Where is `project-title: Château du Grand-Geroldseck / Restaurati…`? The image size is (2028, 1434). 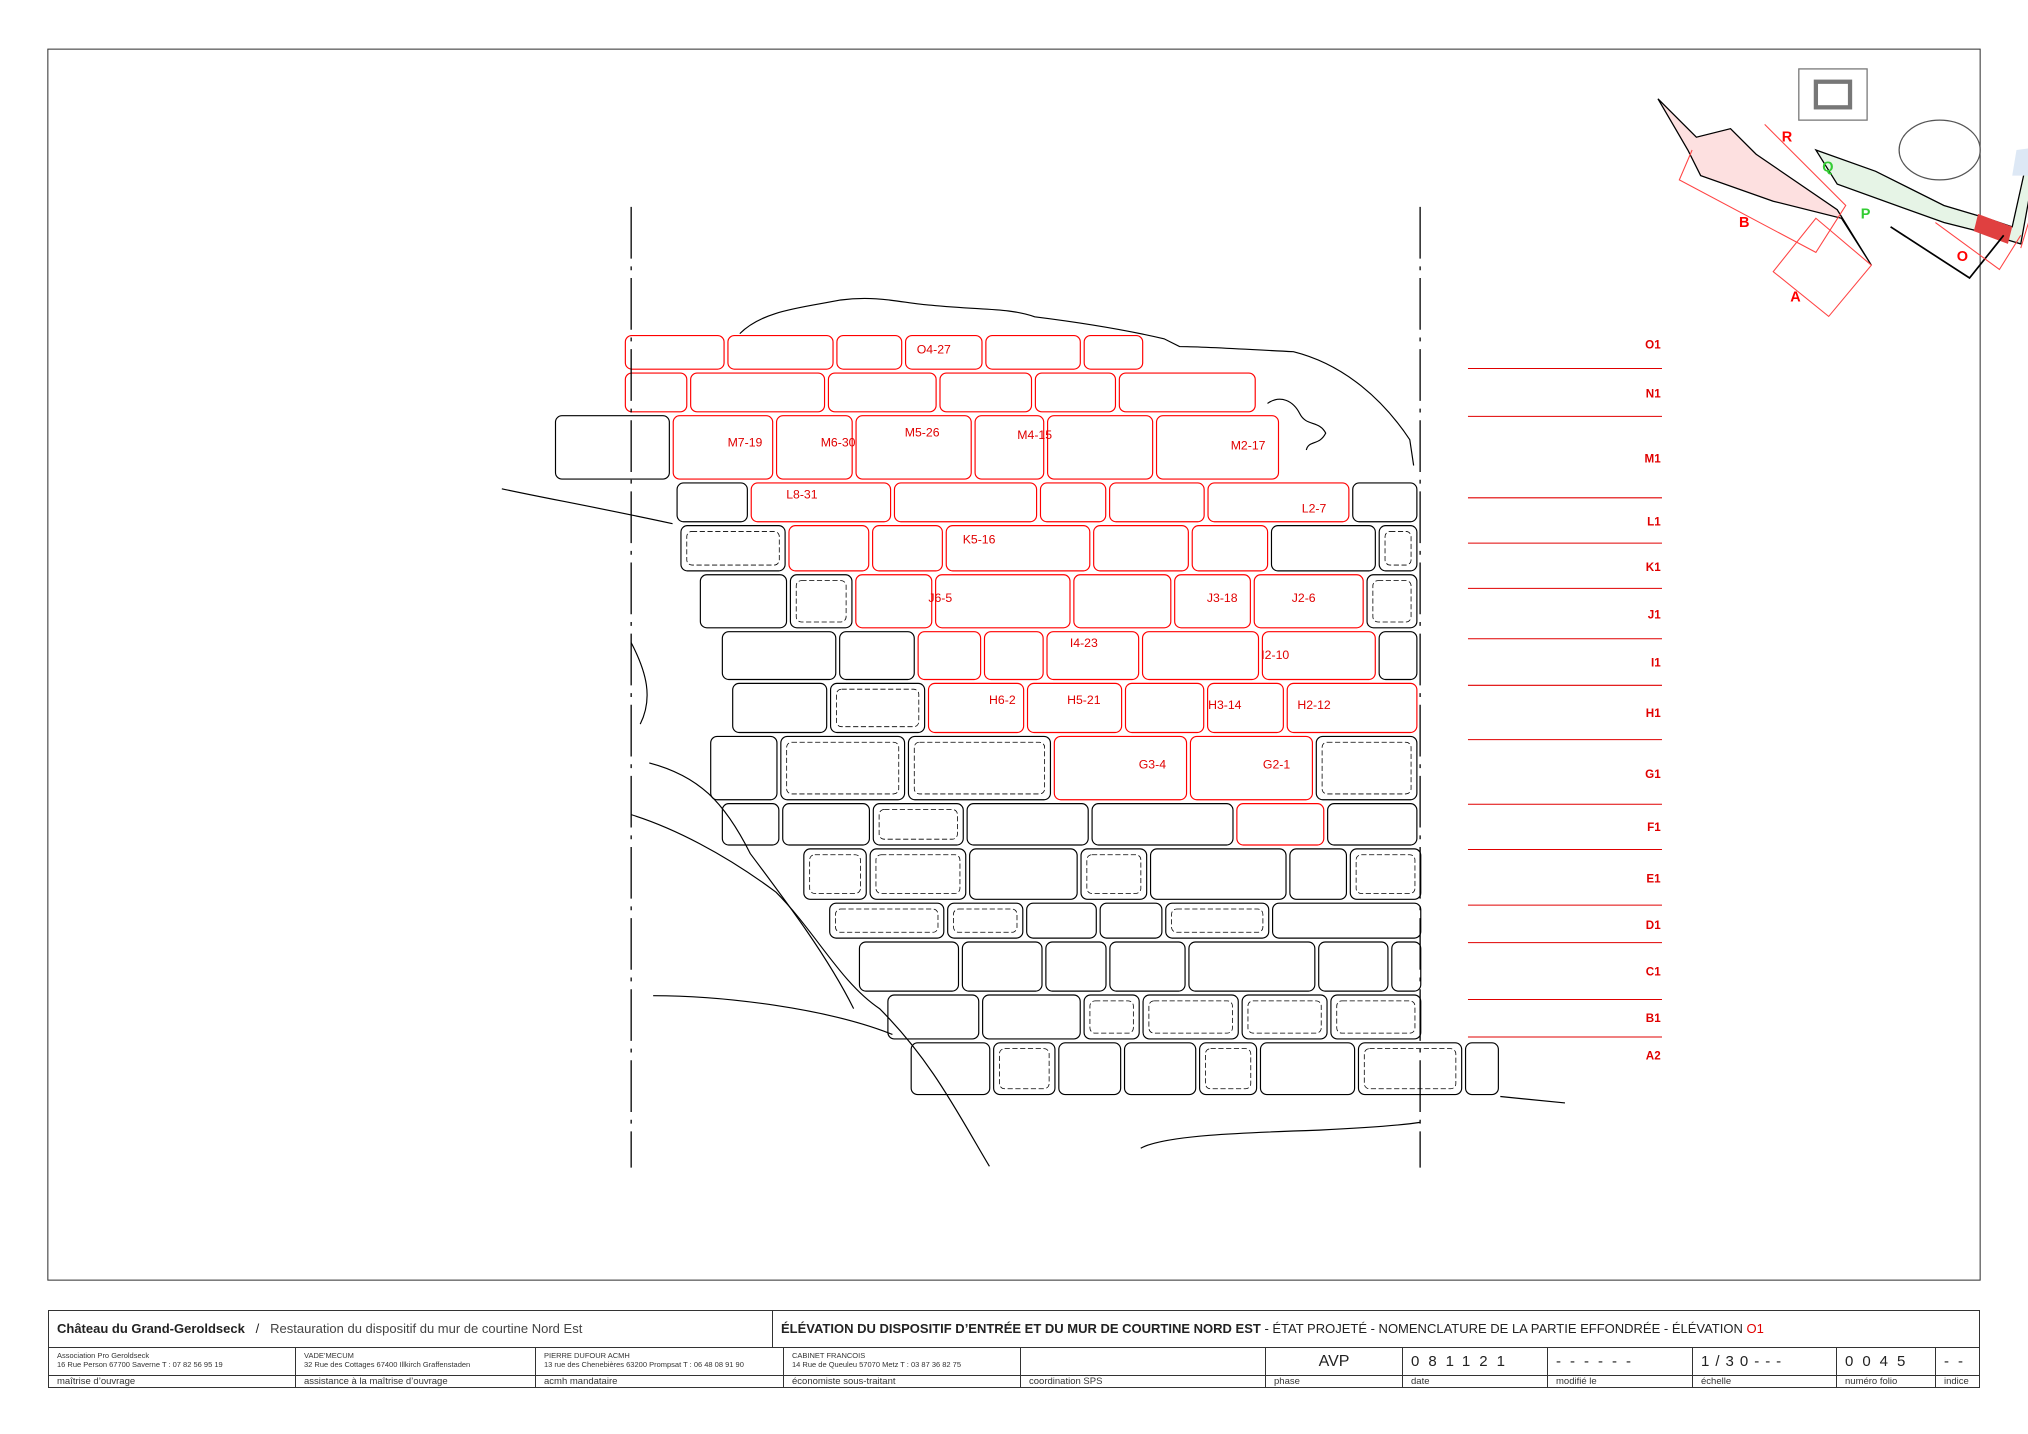
project-title: Château du Grand-Geroldseck / Restaurati… is located at coordinates (411, 1329).